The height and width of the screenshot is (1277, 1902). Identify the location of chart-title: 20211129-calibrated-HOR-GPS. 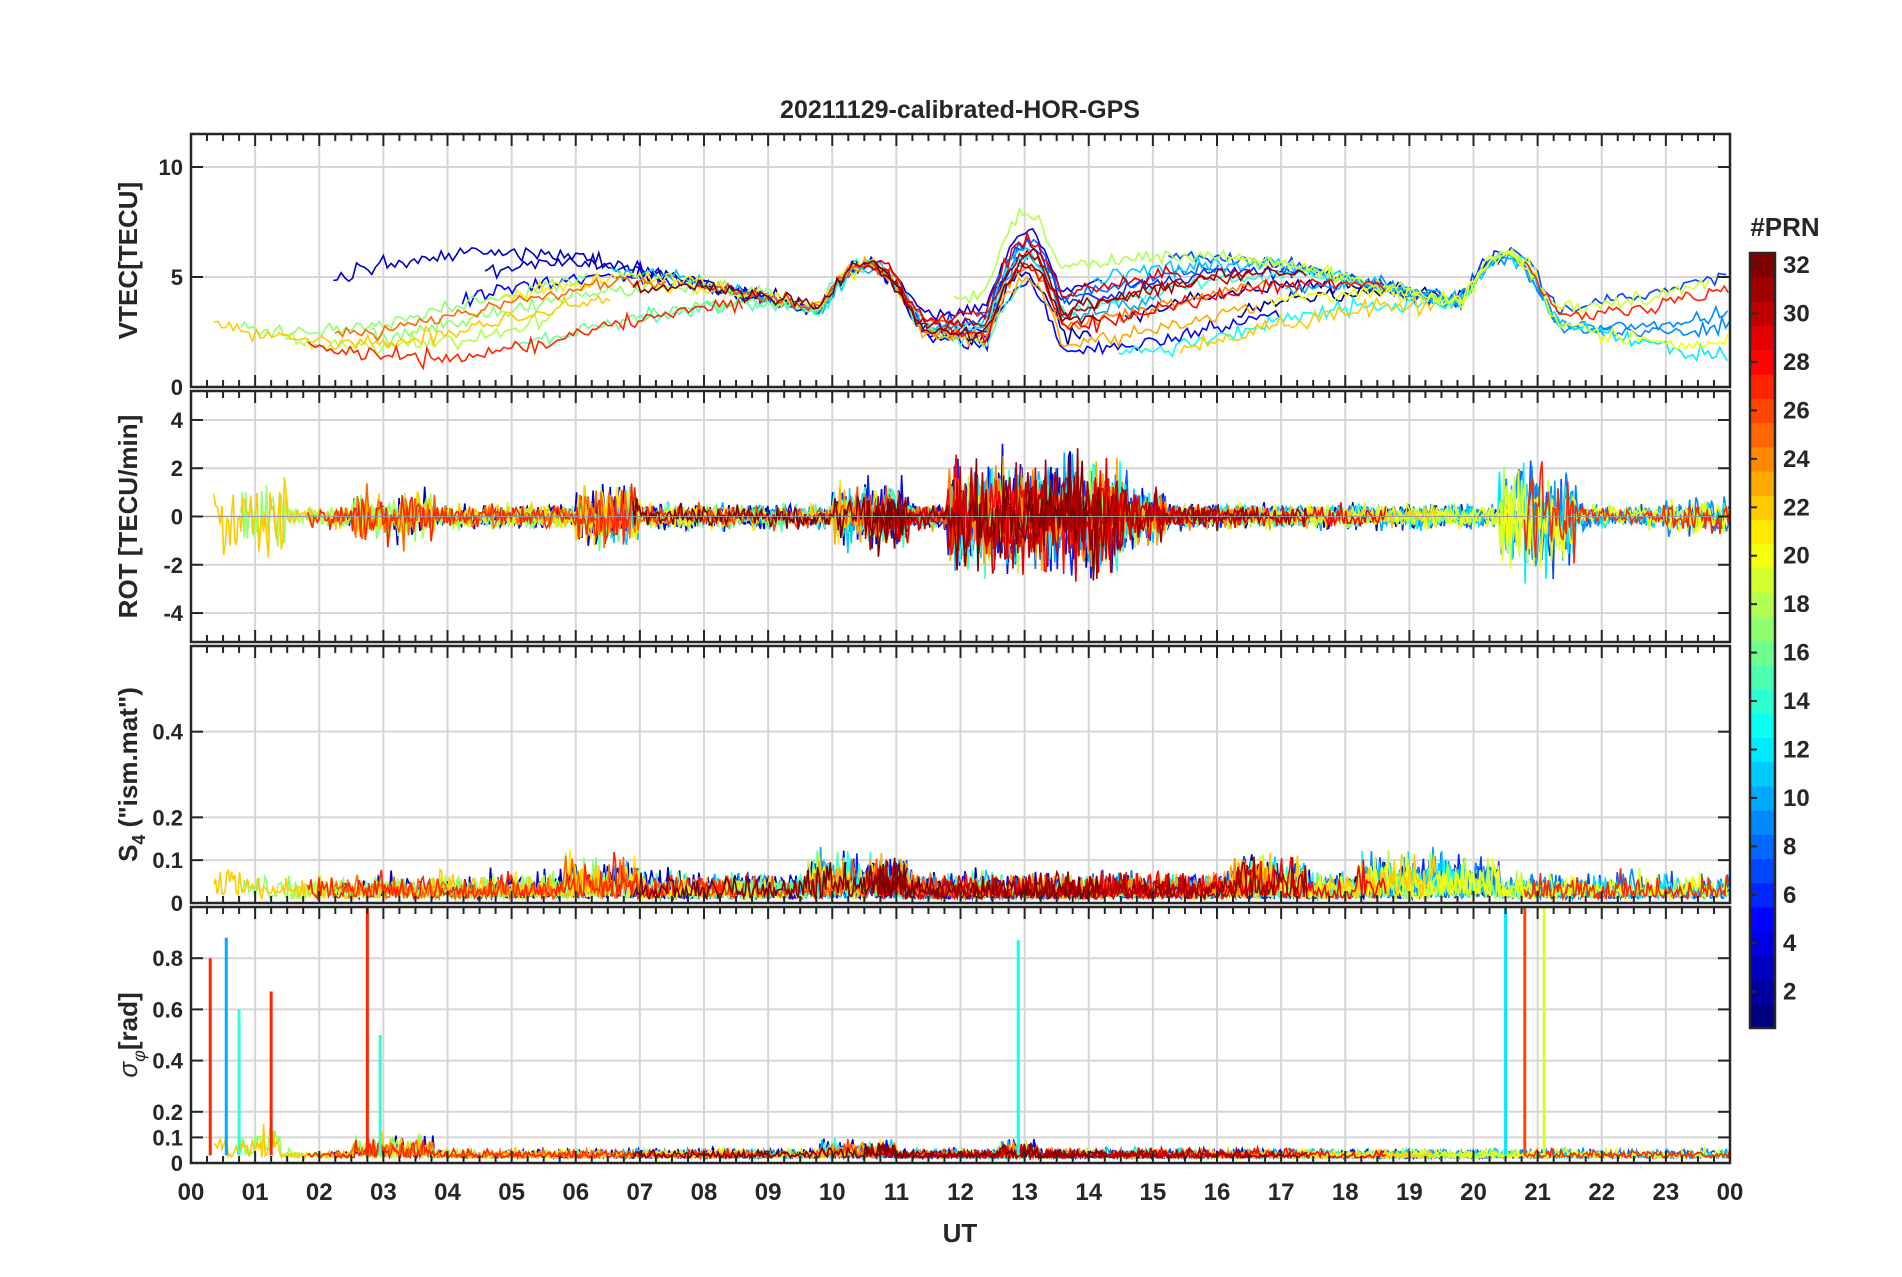
(960, 110).